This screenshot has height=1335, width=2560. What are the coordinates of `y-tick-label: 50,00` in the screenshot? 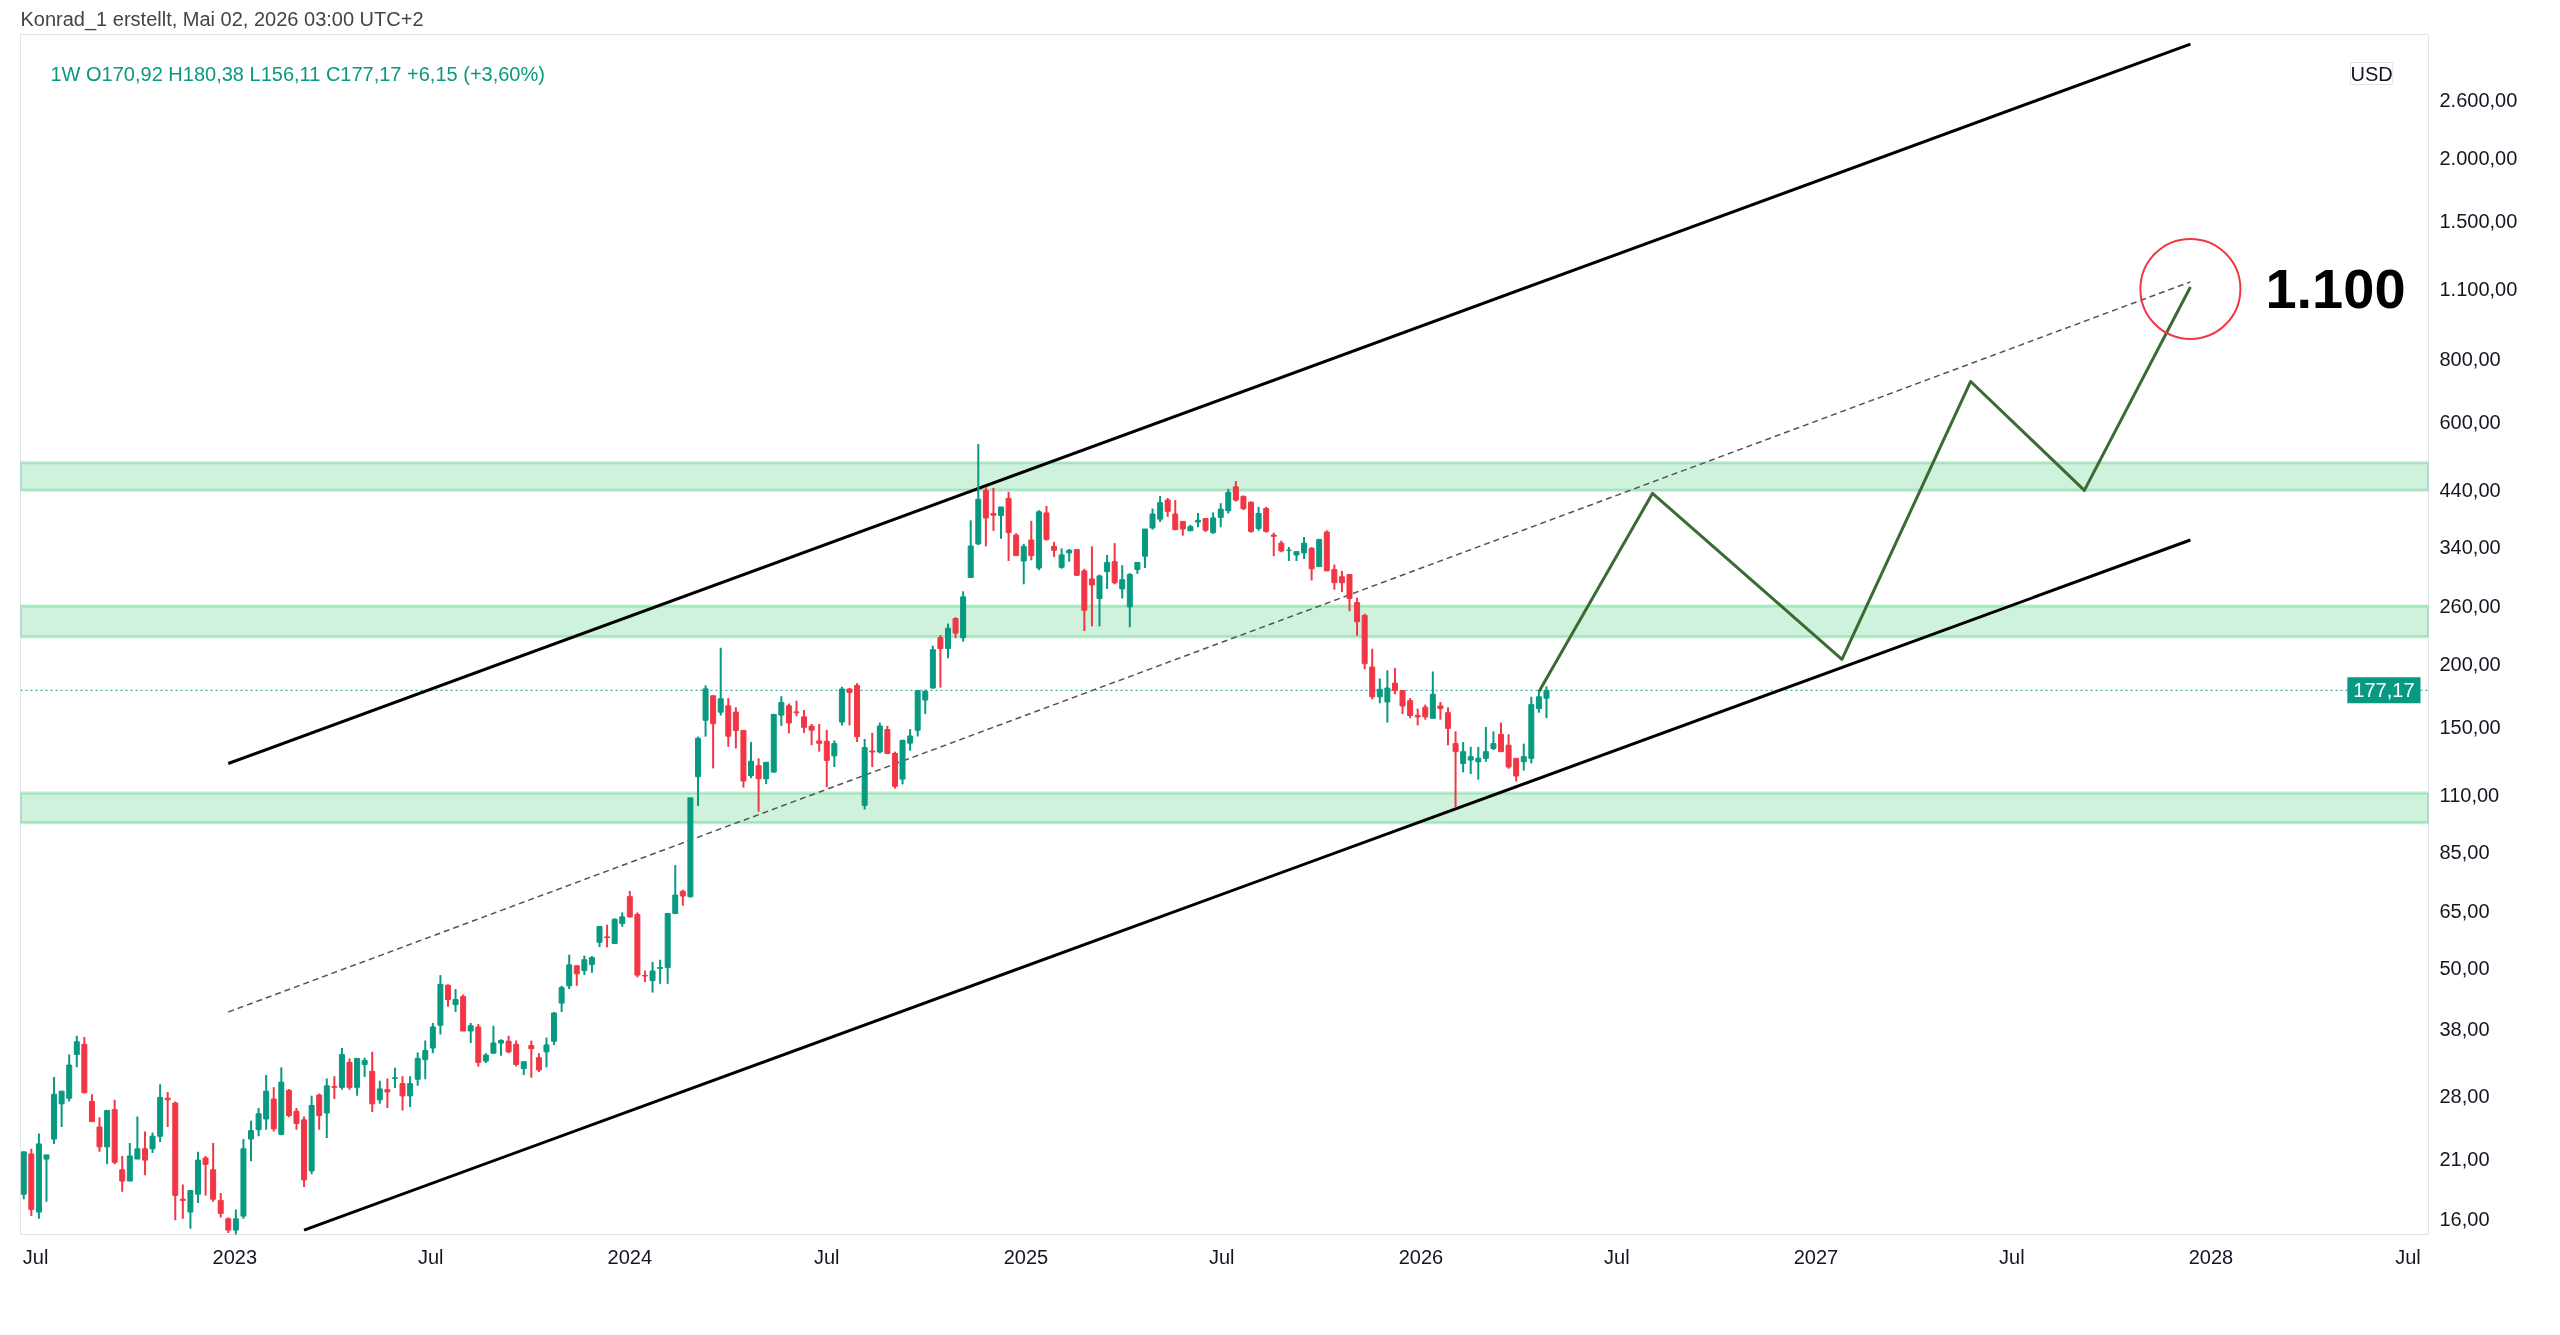 It's located at (2464, 968).